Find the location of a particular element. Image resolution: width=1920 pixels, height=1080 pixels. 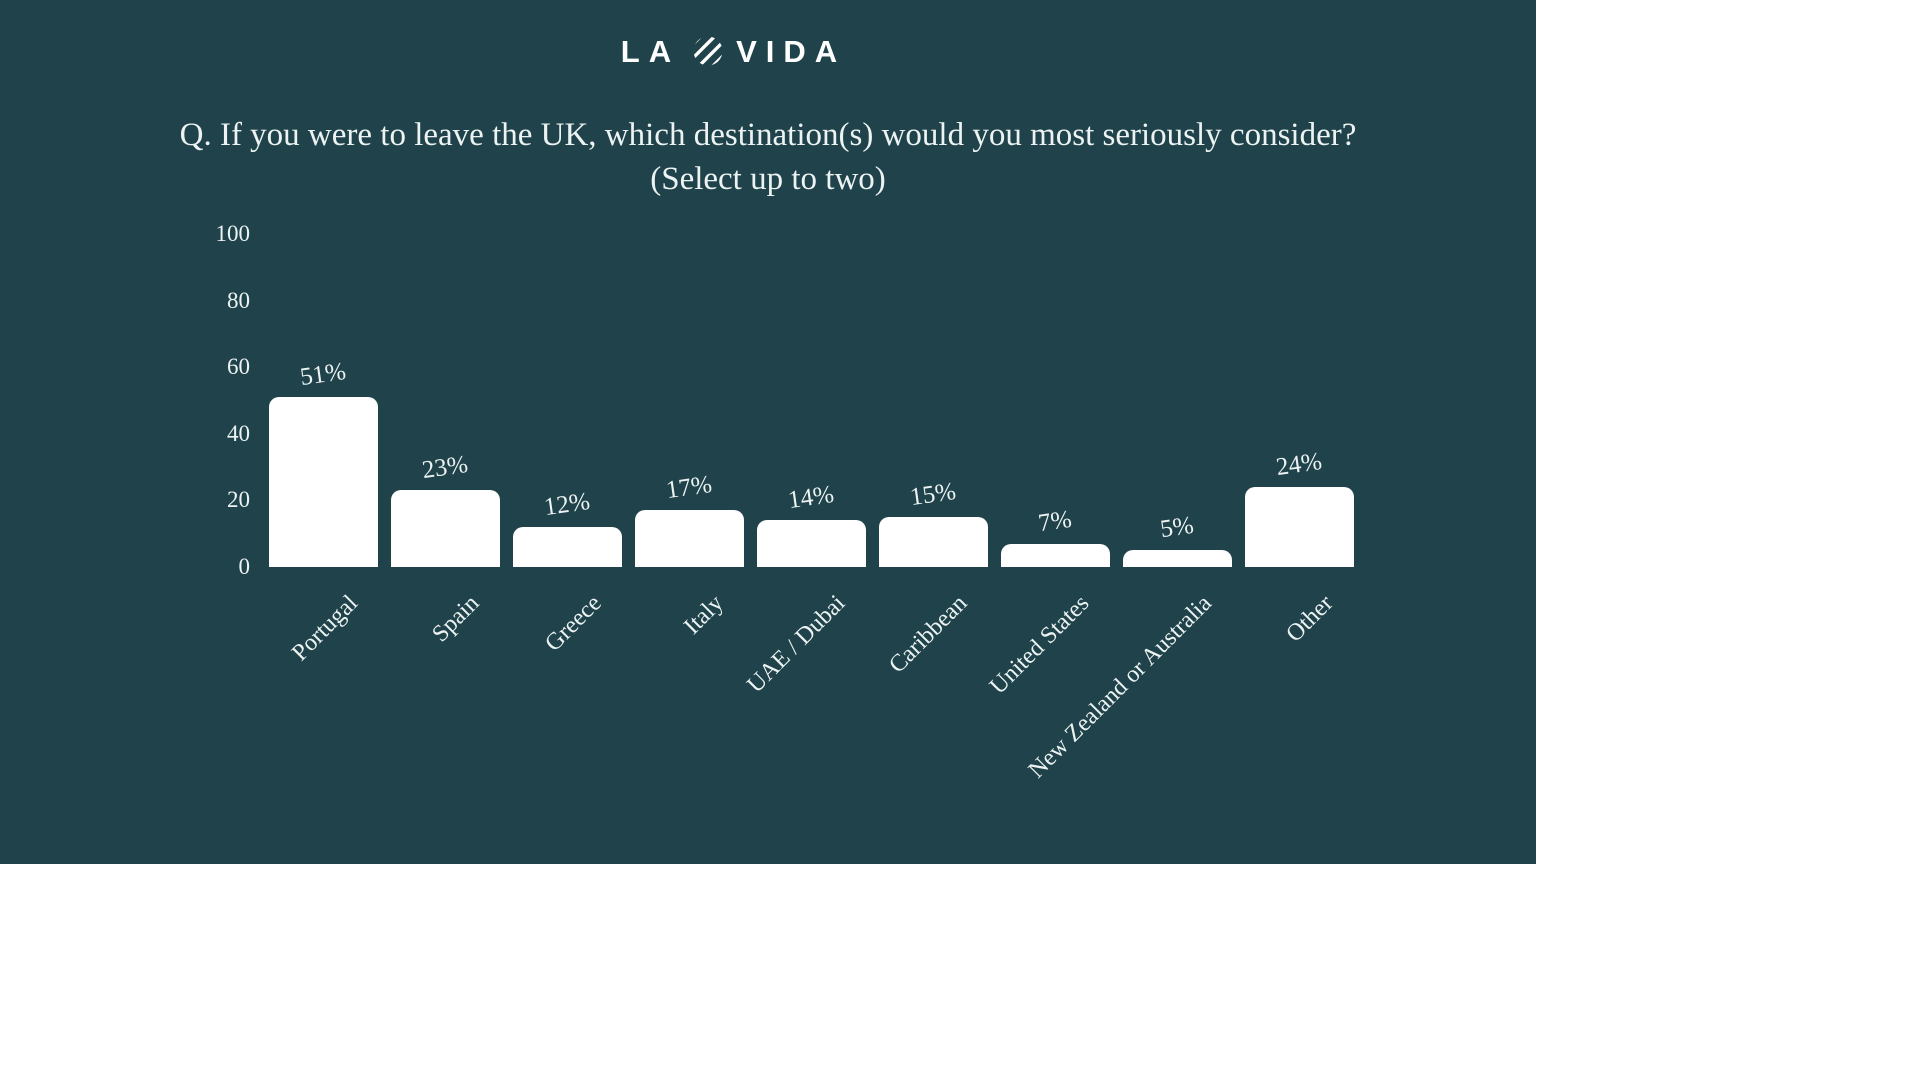

bar-category-label: Other is located at coordinates (1310, 619).